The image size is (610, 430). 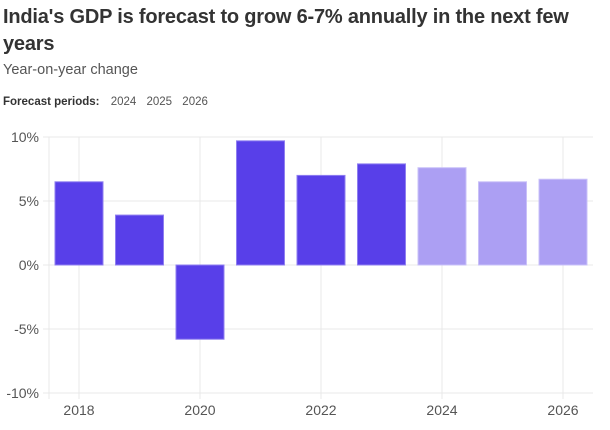 What do you see at coordinates (109, 102) in the screenshot?
I see `forecast-periods-legend: Forecast periods: 2024 2025 2026` at bounding box center [109, 102].